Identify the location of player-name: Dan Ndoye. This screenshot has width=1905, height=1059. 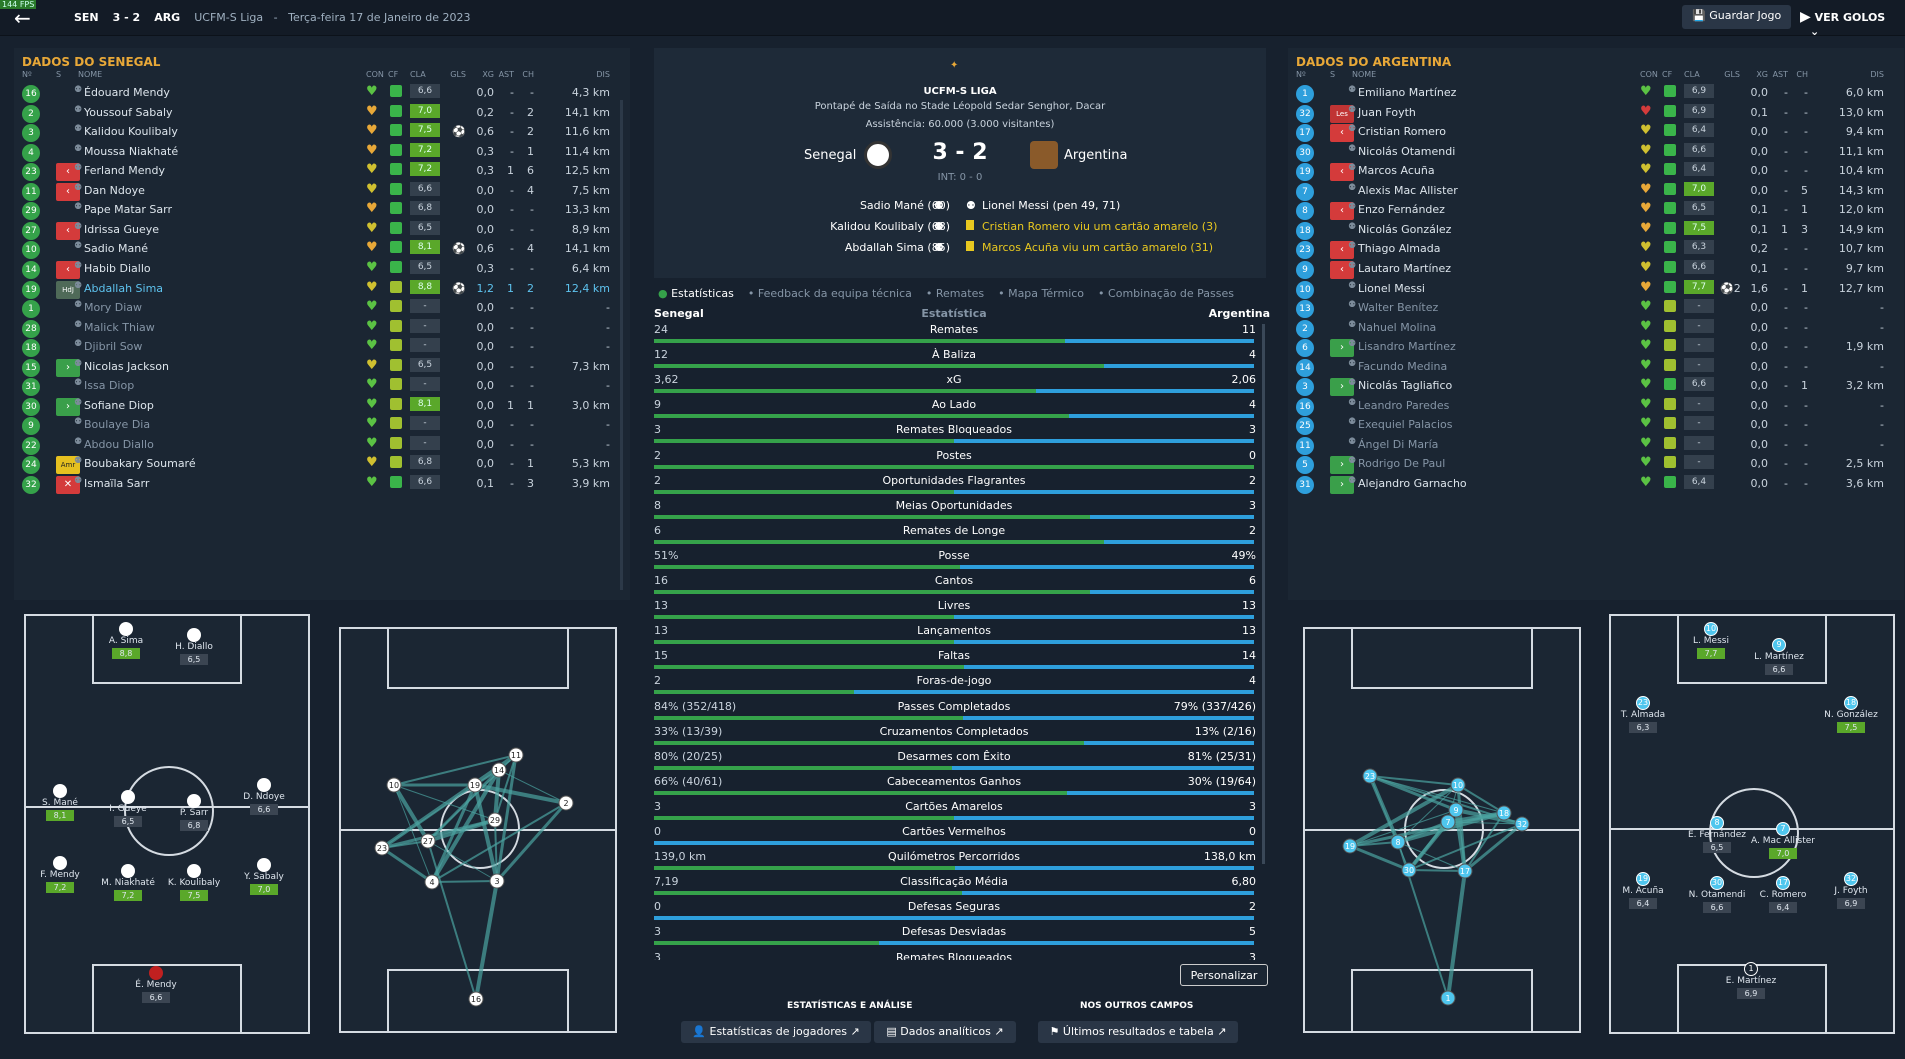
(114, 190).